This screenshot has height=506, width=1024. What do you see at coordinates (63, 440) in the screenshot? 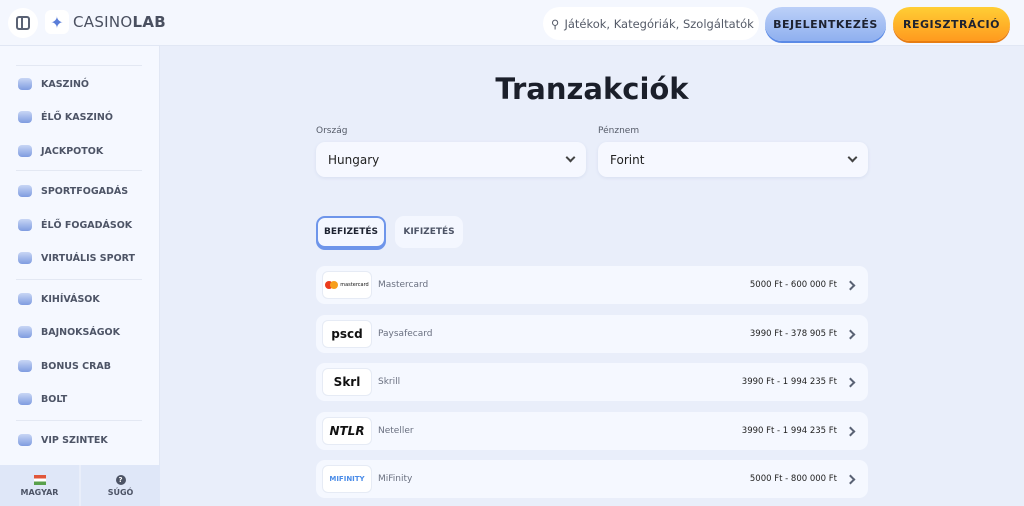
I see `sidebar-item-vip: VIP SZINTEK` at bounding box center [63, 440].